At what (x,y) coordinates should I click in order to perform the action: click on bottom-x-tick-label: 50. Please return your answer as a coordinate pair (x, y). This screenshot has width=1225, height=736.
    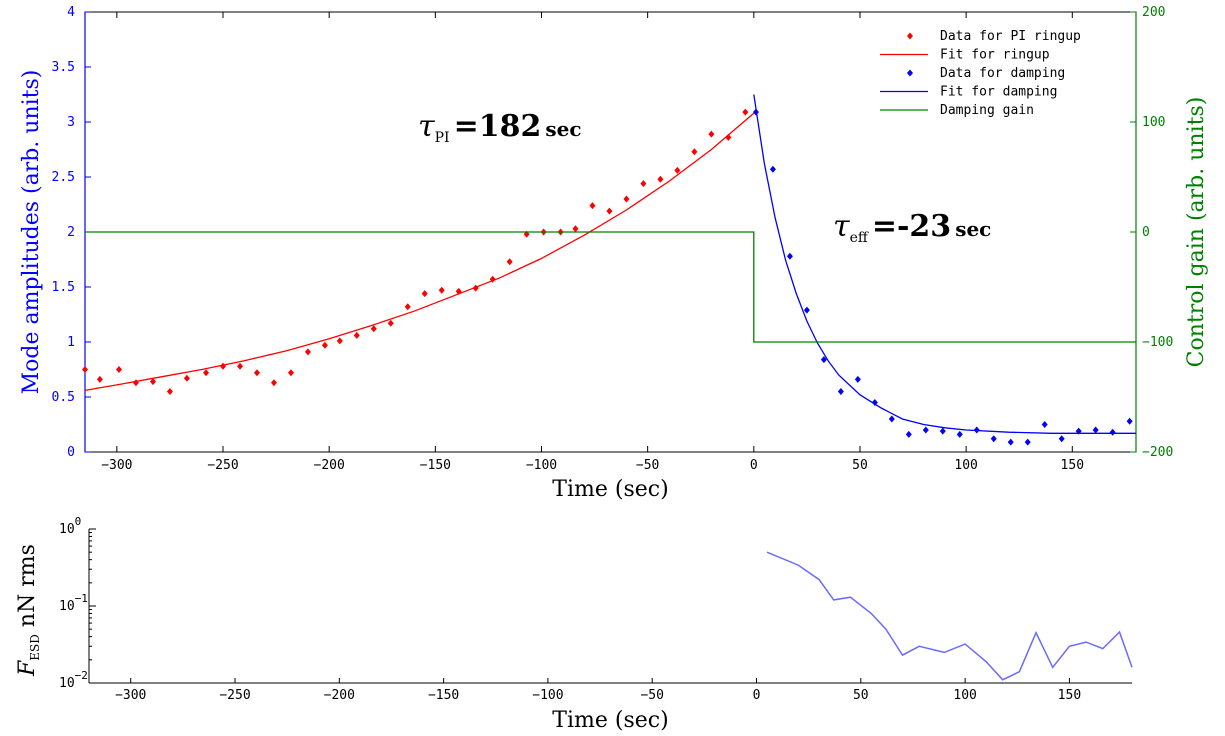
    Looking at the image, I should click on (861, 695).